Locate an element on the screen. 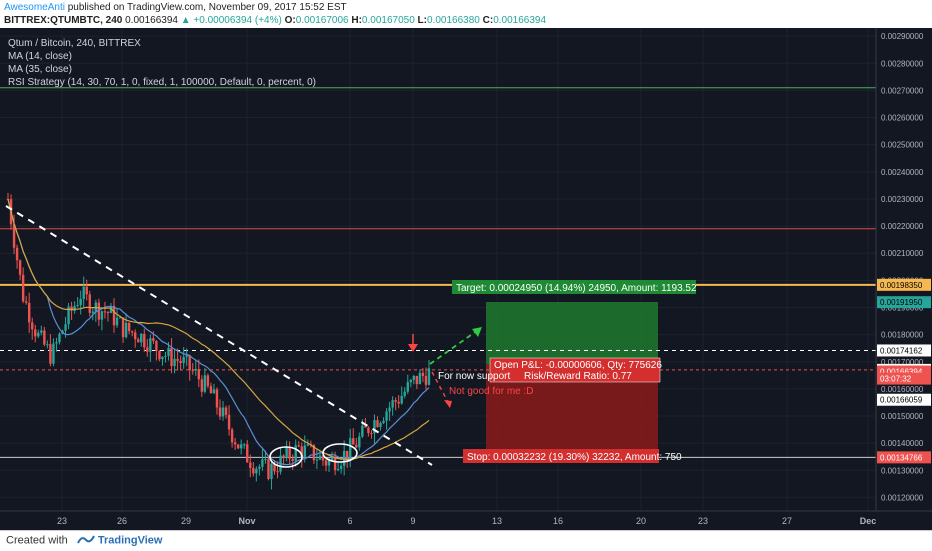  tradingview-brand: TradingView is located at coordinates (130, 540).